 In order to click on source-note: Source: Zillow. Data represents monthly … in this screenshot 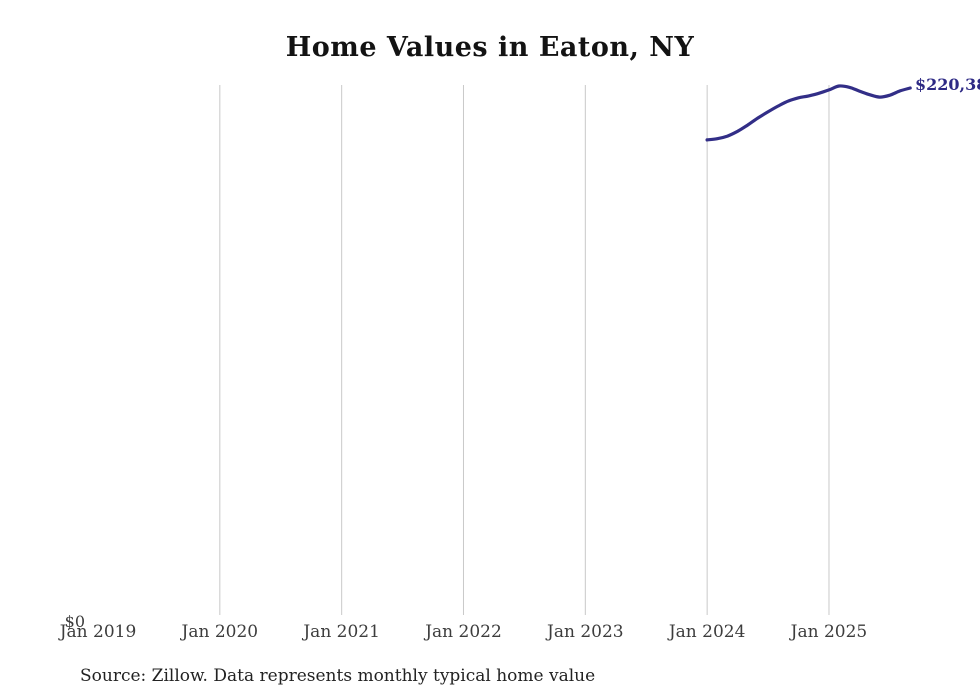, I will do `click(338, 676)`.